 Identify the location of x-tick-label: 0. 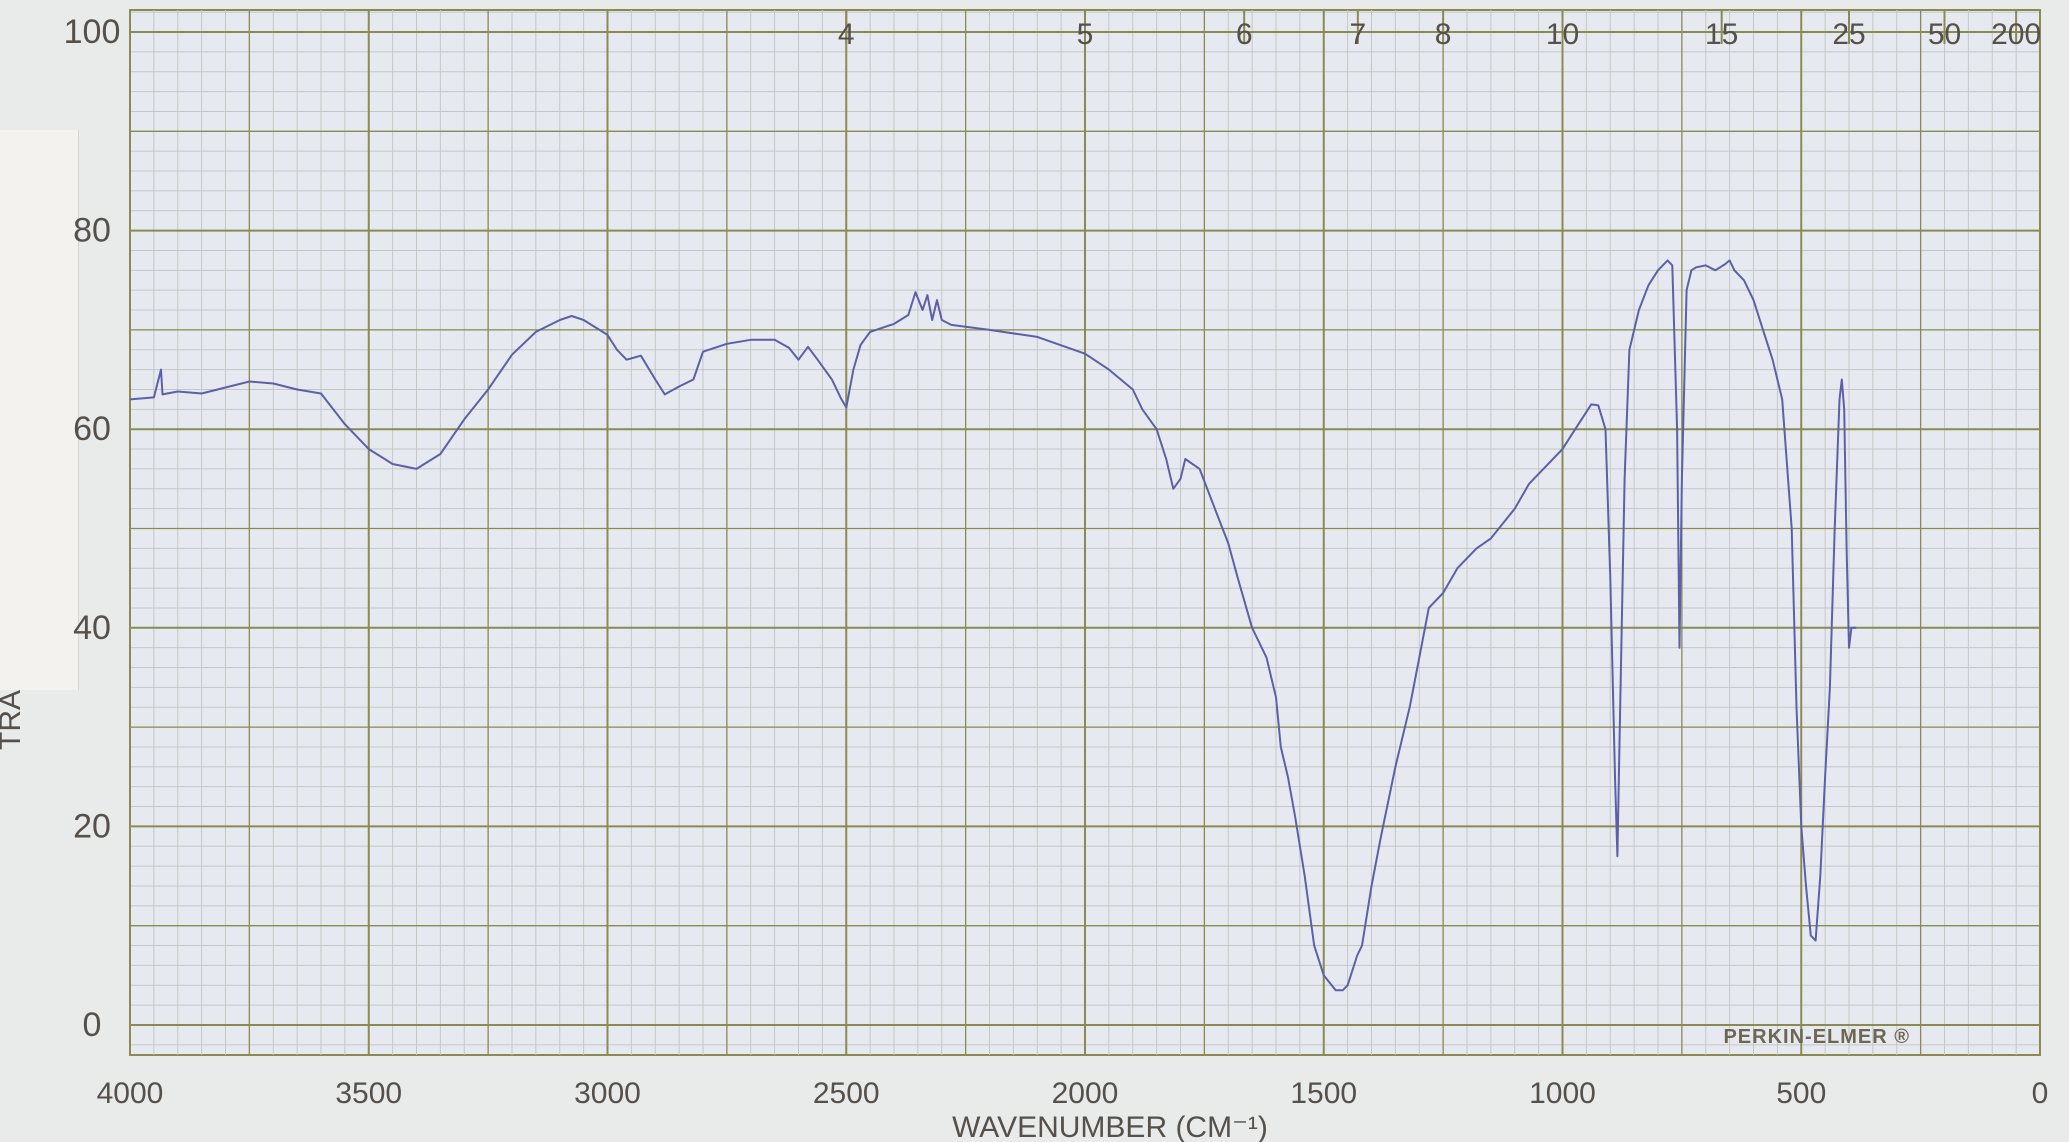
(2040, 1093).